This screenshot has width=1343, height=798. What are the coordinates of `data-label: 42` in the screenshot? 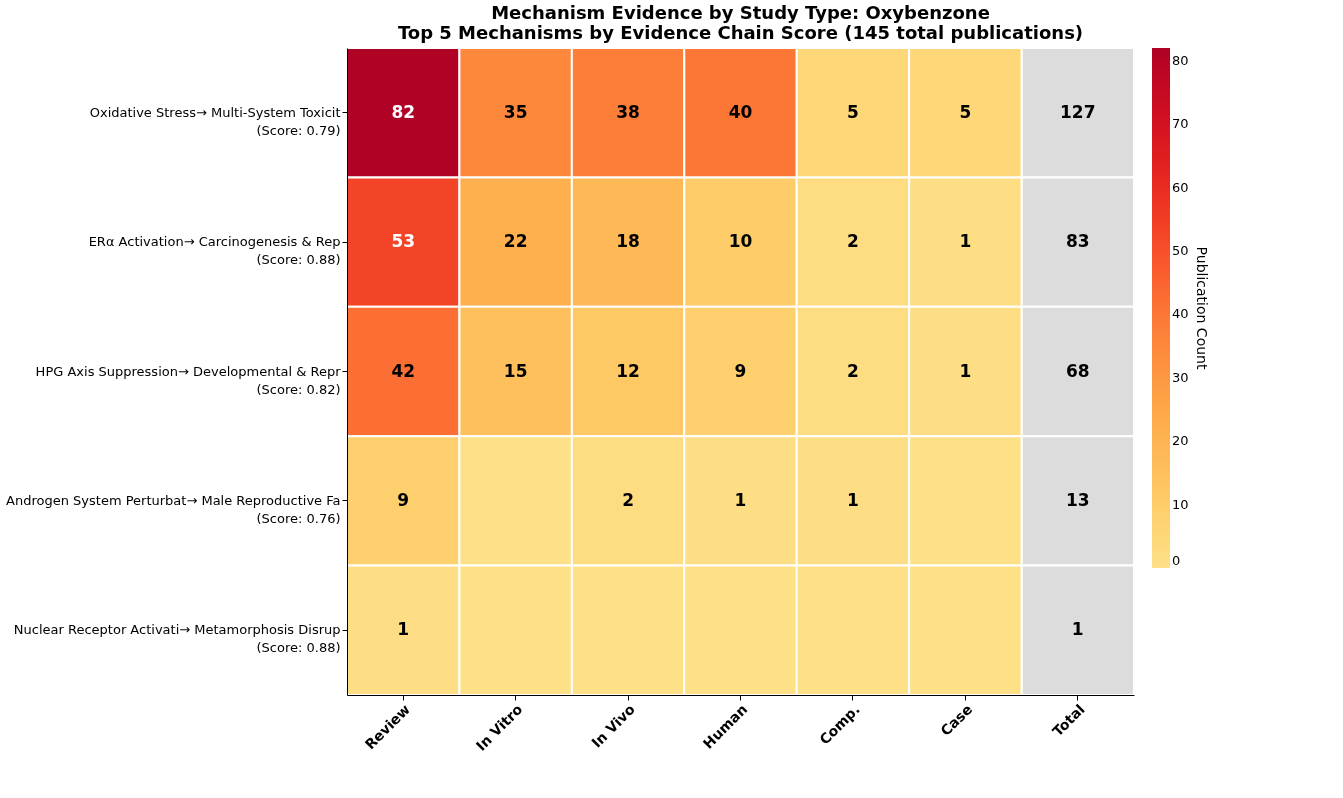 It's located at (403, 370).